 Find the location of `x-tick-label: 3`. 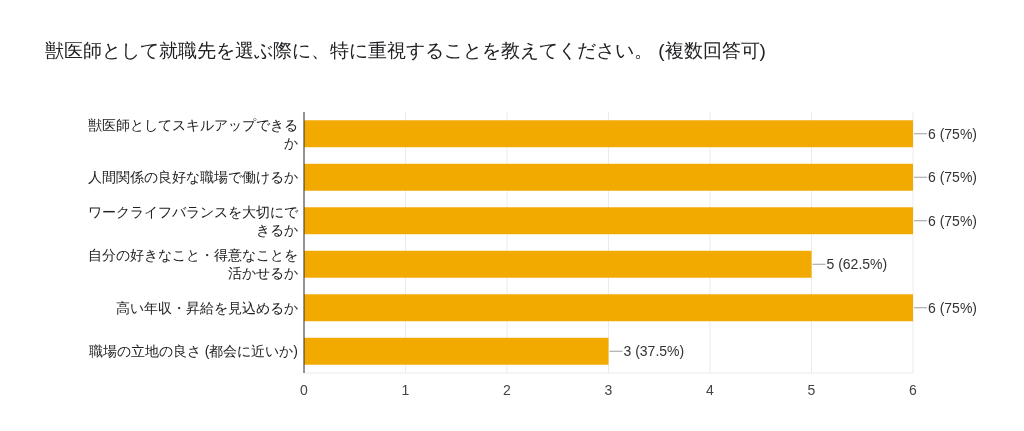

x-tick-label: 3 is located at coordinates (608, 390).